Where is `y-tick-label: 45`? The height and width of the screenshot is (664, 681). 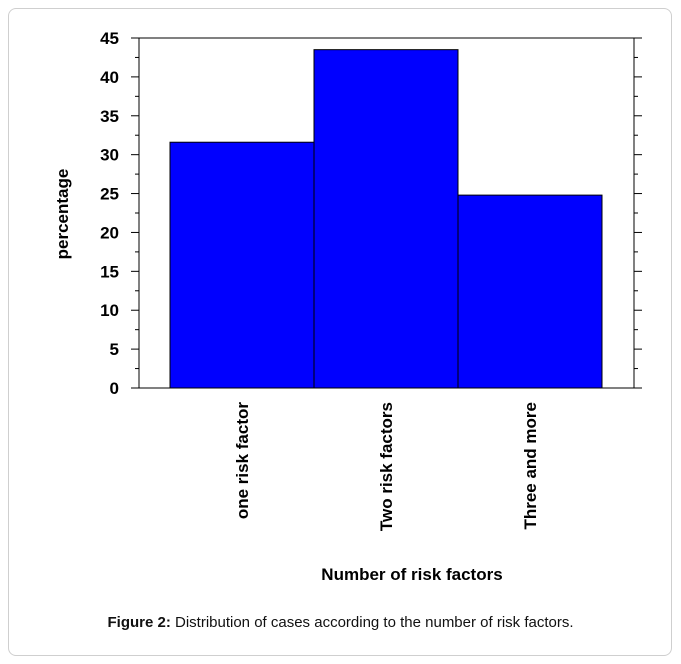 y-tick-label: 45 is located at coordinates (109, 38).